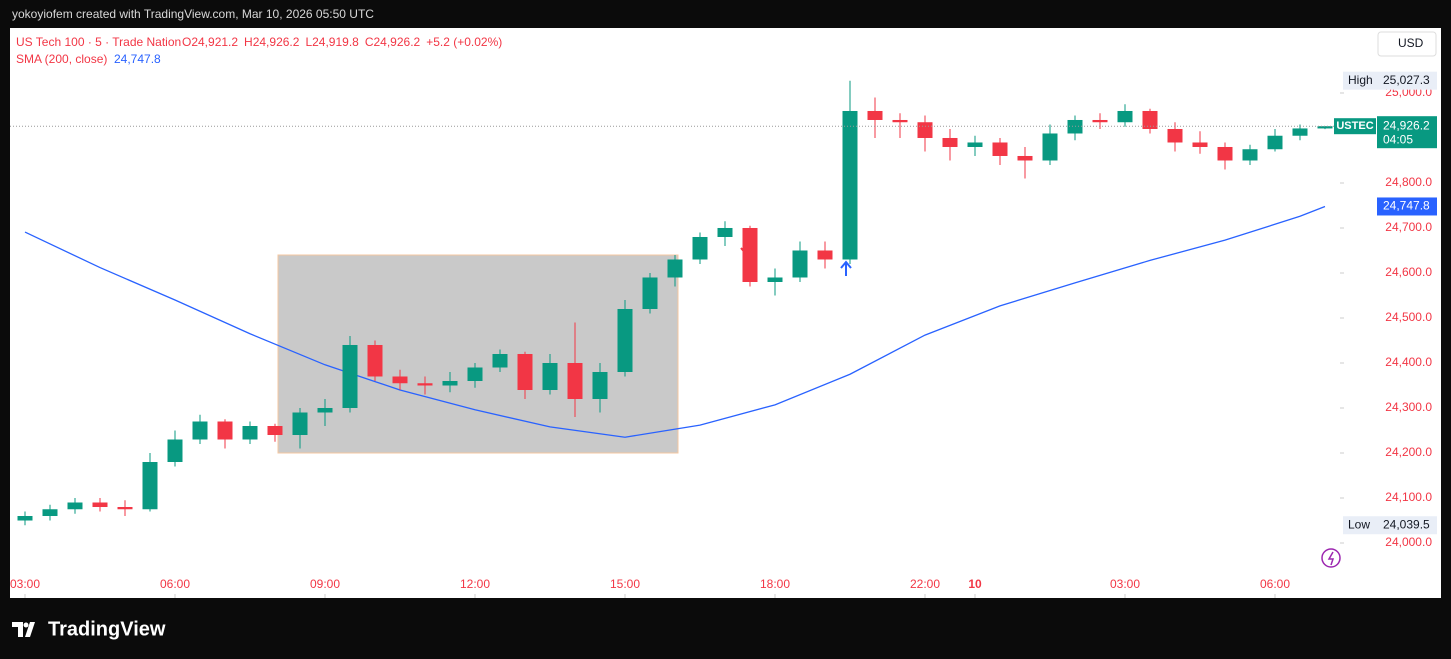 The height and width of the screenshot is (659, 1451). I want to click on sma-tag-label: 24,747.8, so click(1406, 206).